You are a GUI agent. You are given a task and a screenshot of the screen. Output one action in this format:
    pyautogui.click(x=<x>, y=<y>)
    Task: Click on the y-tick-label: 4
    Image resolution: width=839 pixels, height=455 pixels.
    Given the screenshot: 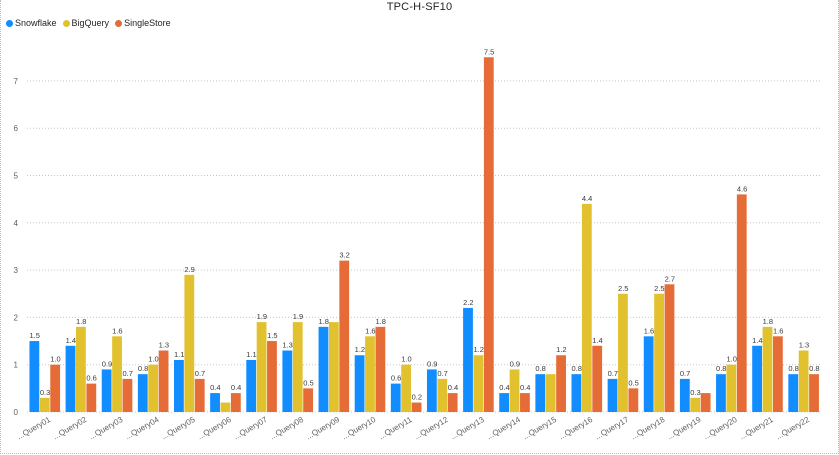 What is the action you would take?
    pyautogui.click(x=16, y=223)
    